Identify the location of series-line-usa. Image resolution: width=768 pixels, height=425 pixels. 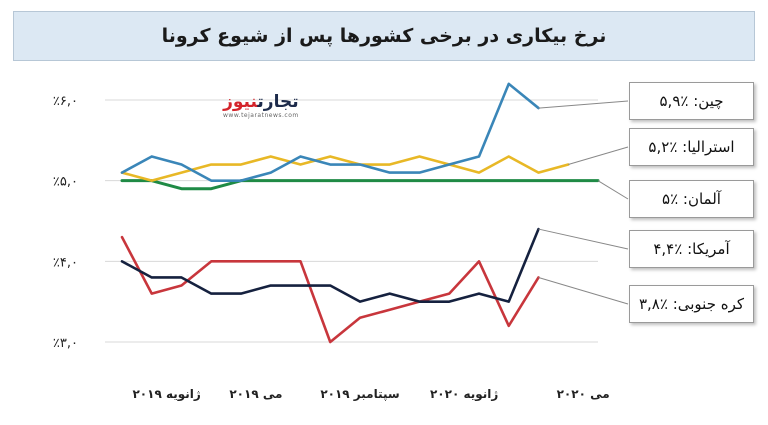
(330, 265).